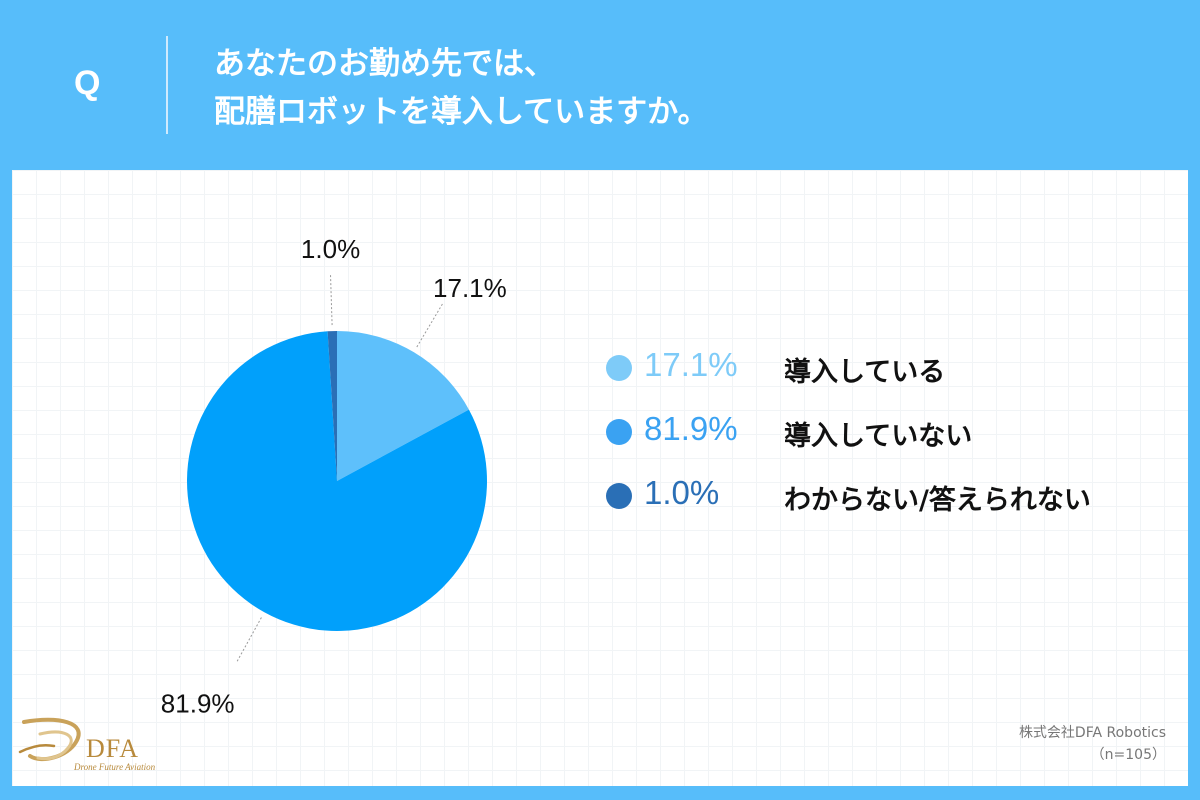  Describe the element at coordinates (115, 767) in the screenshot. I see `logo-subtext: Drone Future Aviation` at that location.